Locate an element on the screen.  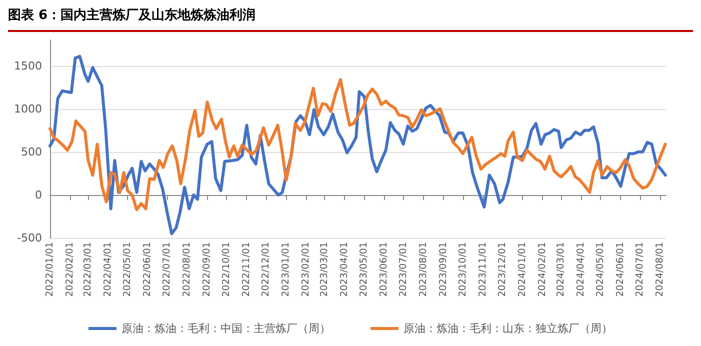
y-tick-label: -500 is located at coordinates (29, 238).